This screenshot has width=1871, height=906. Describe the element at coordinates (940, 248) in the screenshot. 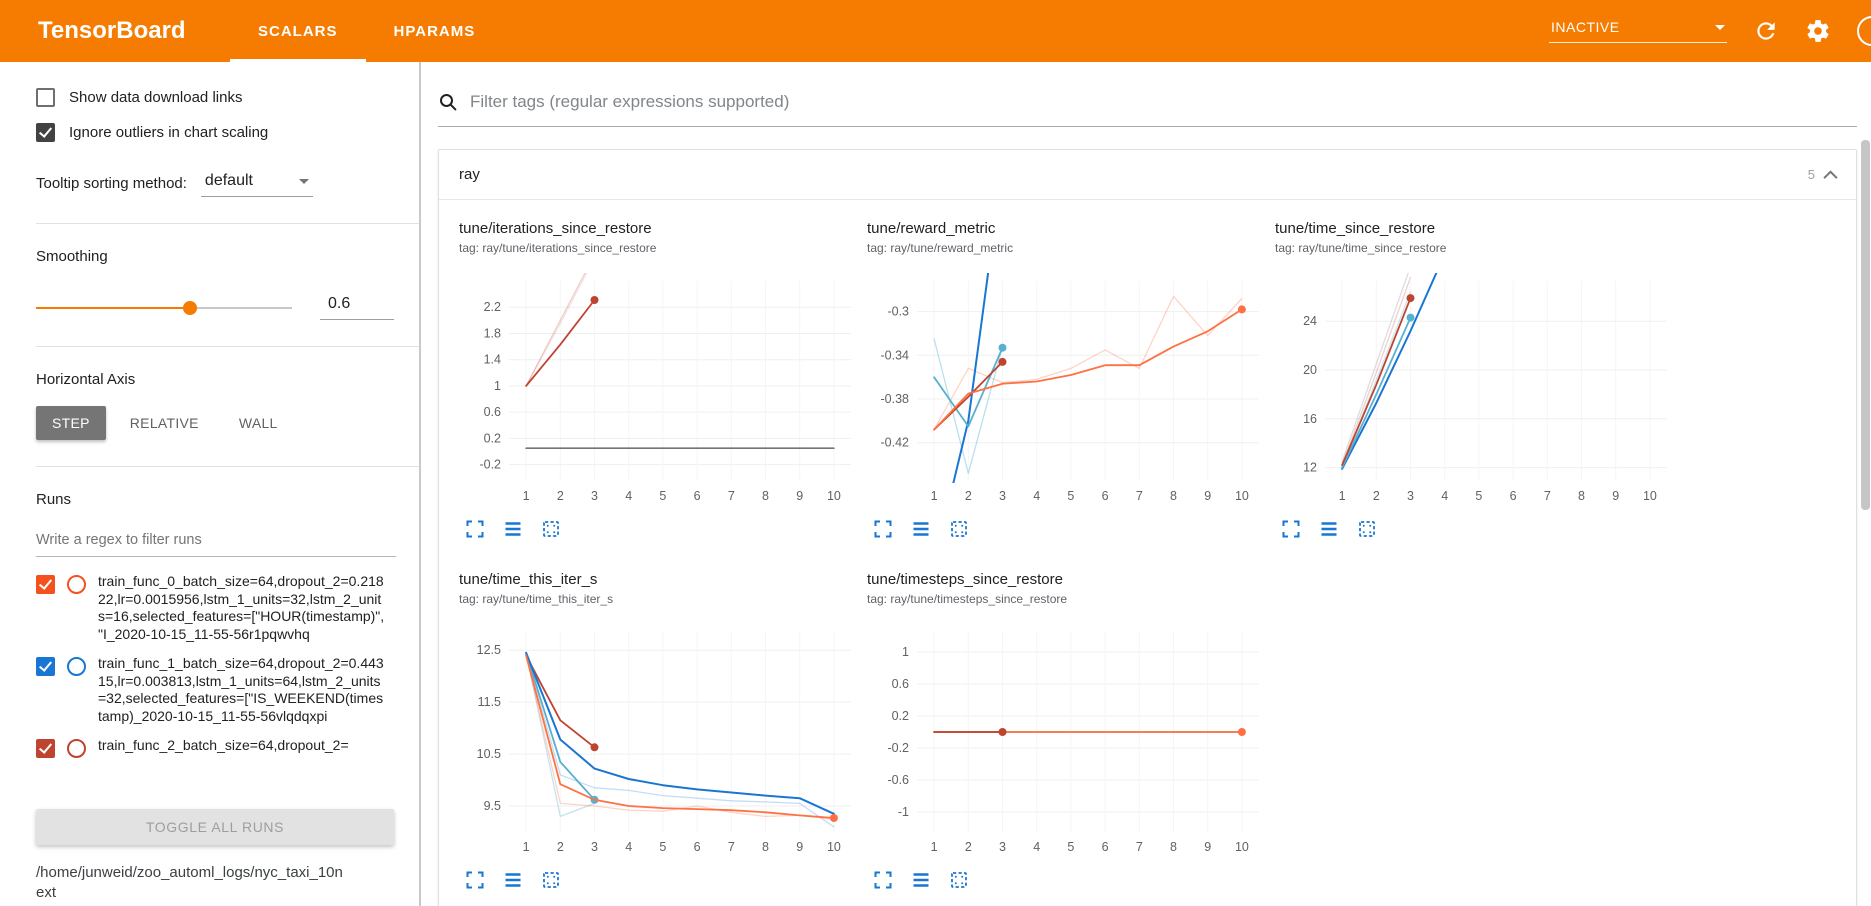

I see `chart-tag: tag: ray/tune/reward_metric` at that location.